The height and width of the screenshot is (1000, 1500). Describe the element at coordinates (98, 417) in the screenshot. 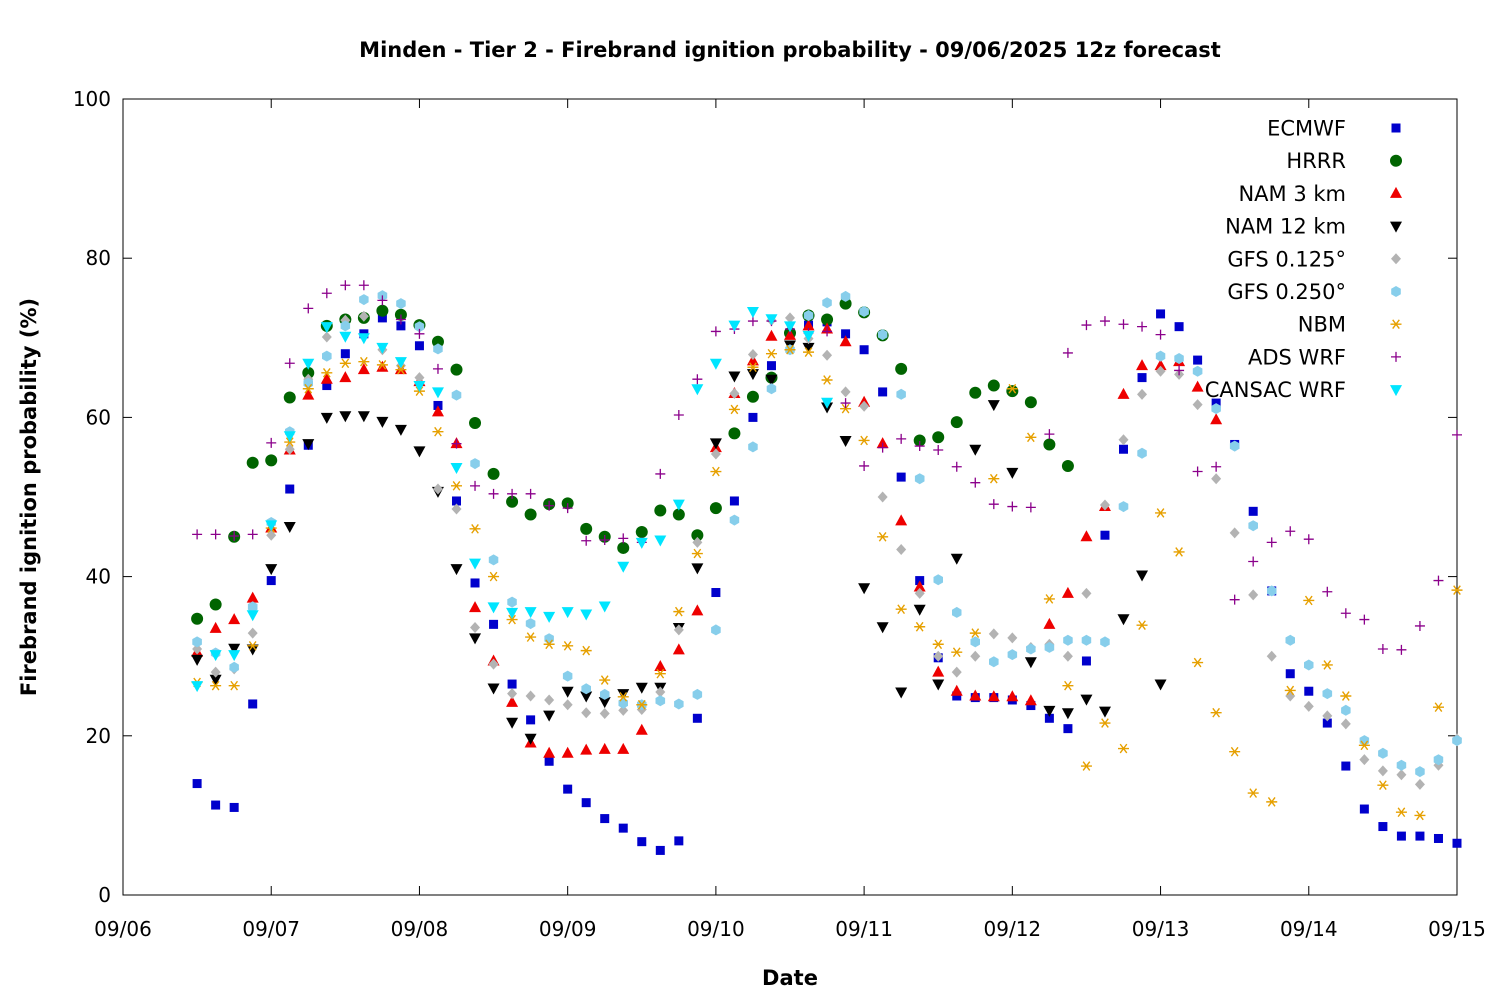

I see `y-tick-label: 60` at that location.